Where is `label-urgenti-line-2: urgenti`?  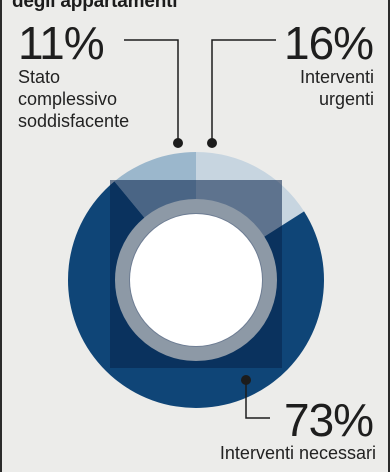 label-urgenti-line-2: urgenti is located at coordinates (346, 99).